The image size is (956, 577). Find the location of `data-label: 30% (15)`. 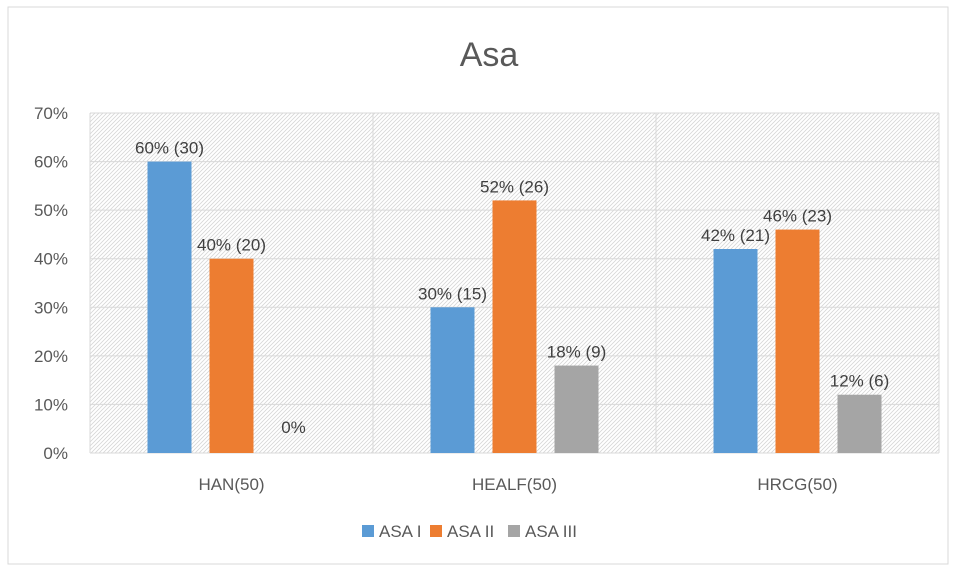

data-label: 30% (15) is located at coordinates (452, 293).